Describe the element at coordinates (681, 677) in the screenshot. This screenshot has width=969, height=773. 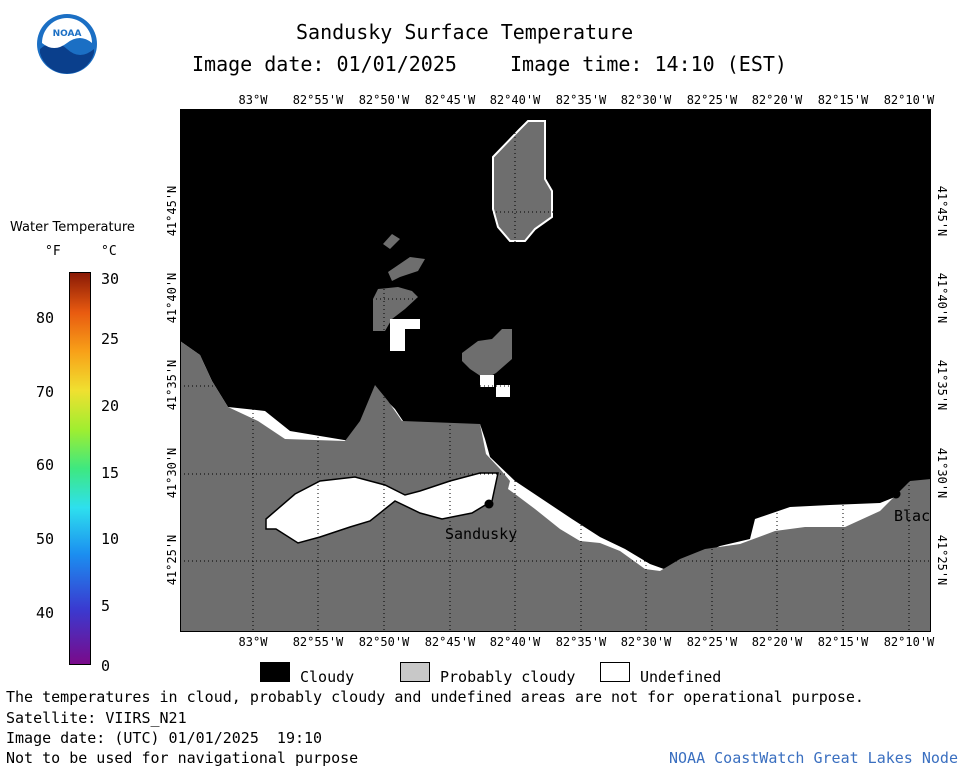
I see `legend-undefined: Undefined` at that location.